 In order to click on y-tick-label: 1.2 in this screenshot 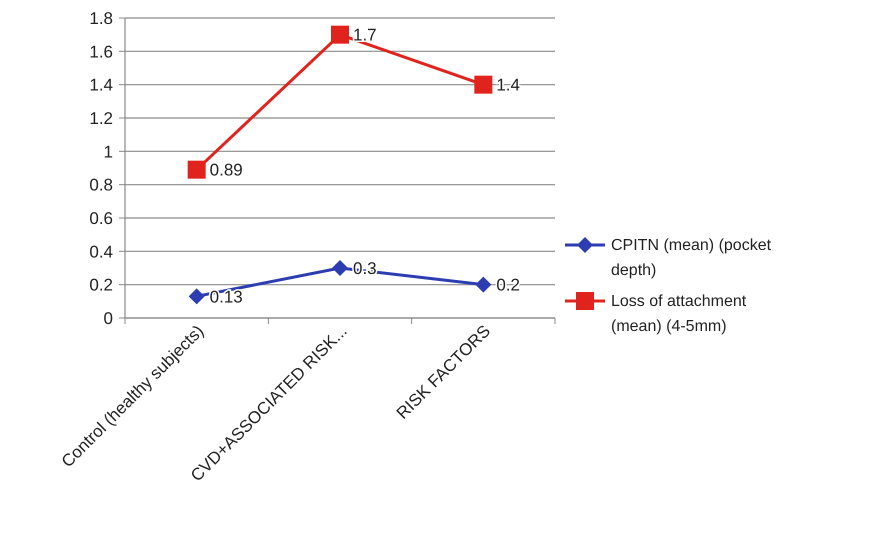, I will do `click(101, 118)`.